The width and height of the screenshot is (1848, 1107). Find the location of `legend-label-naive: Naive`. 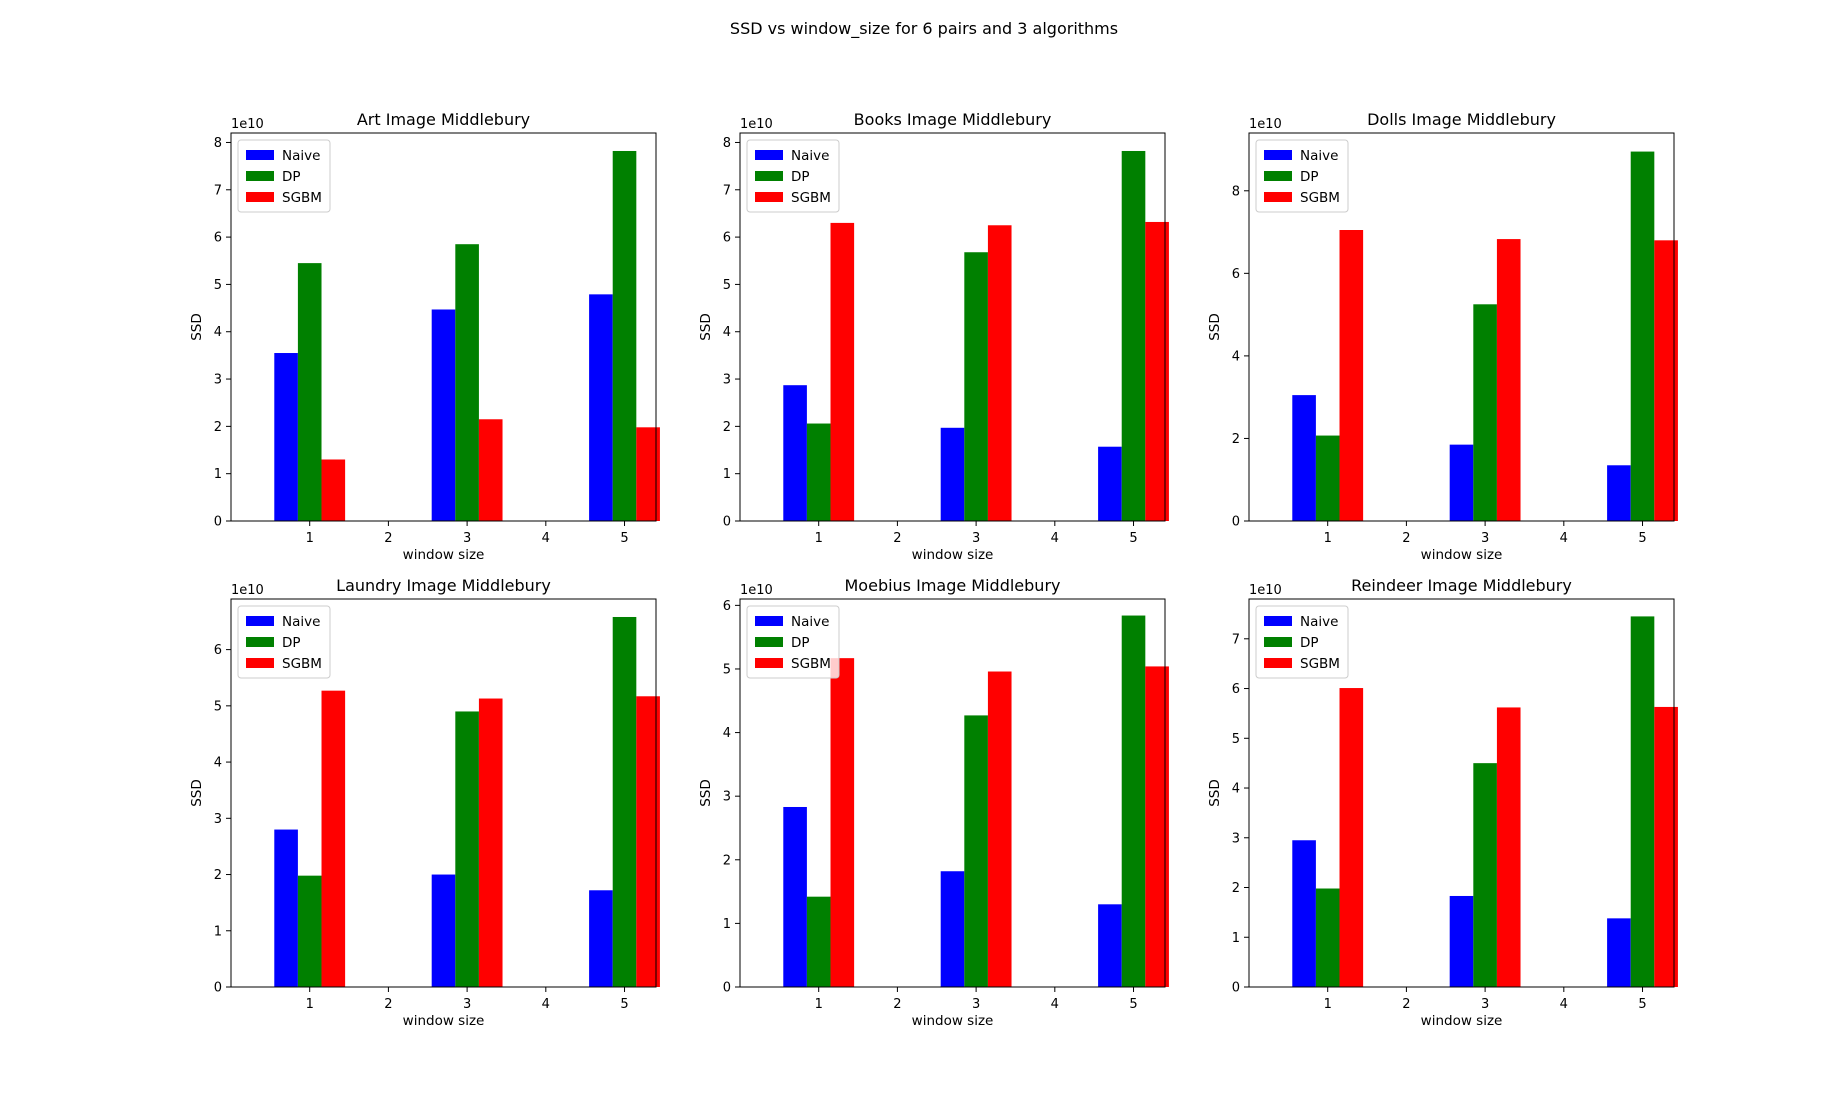

legend-label-naive: Naive is located at coordinates (1319, 156).